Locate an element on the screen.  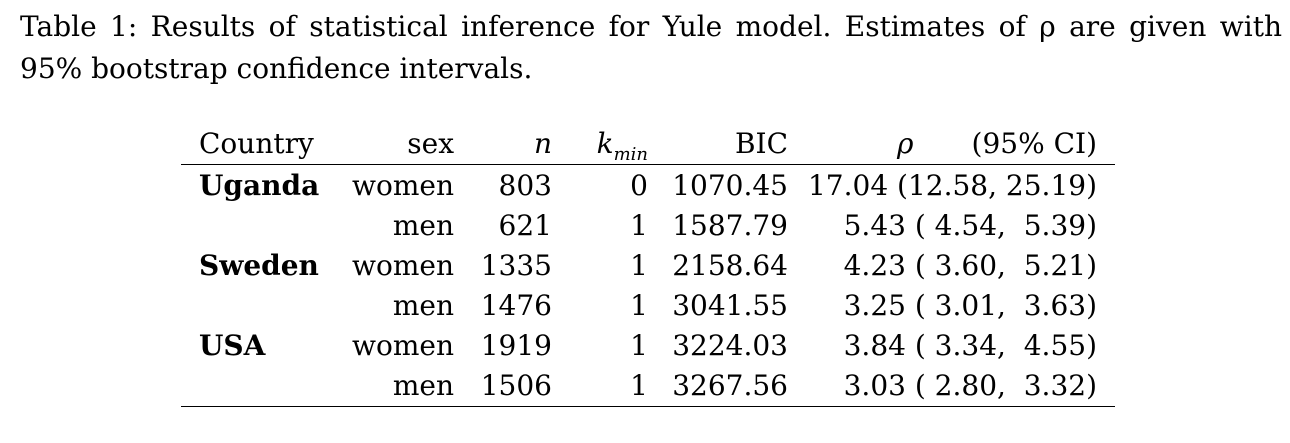
cell-rho-ci: 4.23 ( 3.60, 5.21) is located at coordinates (970, 265).